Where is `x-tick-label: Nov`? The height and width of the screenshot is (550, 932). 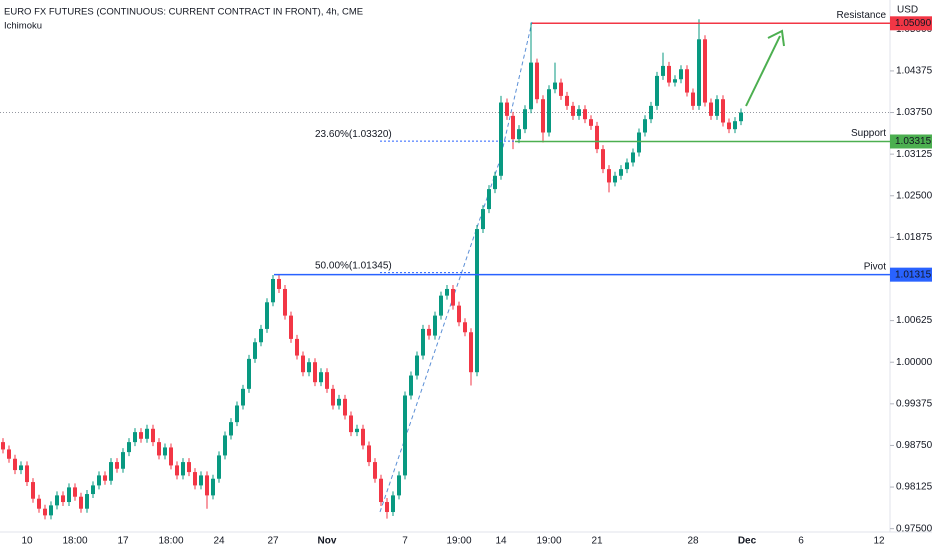 x-tick-label: Nov is located at coordinates (327, 541).